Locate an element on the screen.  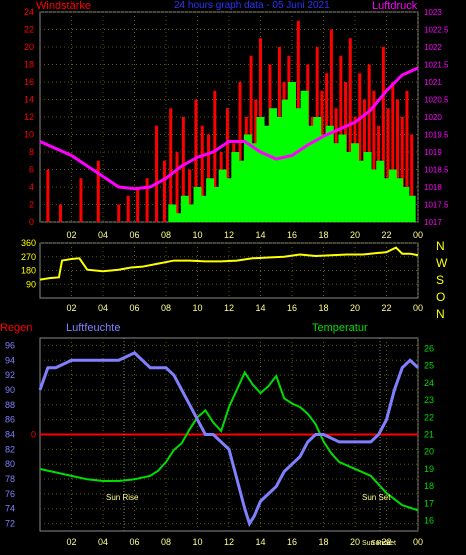
humidity-label: Luftfeuchte is located at coordinates (93, 328).